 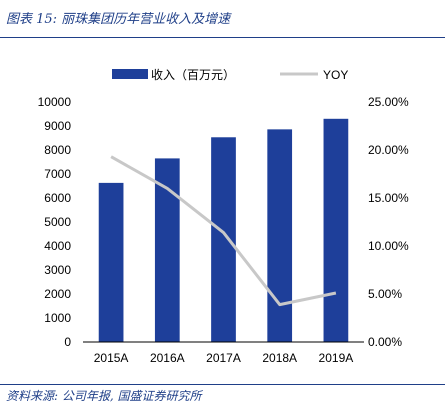 I want to click on right-tick-label: 0.00%, so click(x=385, y=342).